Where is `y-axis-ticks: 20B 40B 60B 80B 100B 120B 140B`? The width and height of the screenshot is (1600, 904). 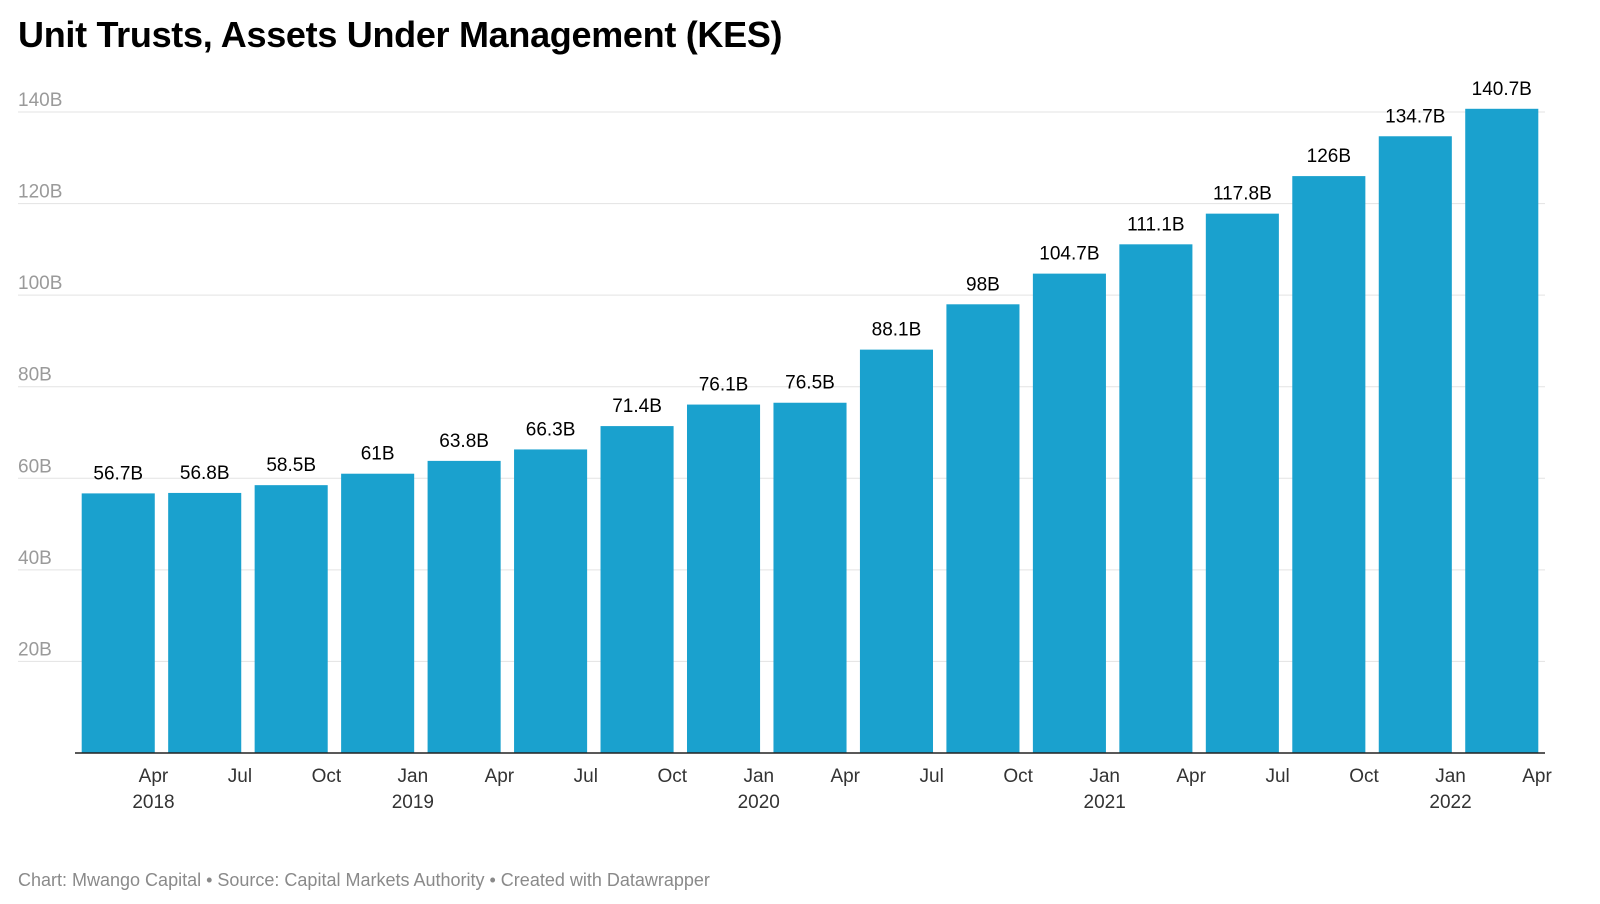
y-axis-ticks: 20B 40B 60B 80B 100B 120B 140B is located at coordinates (40, 375).